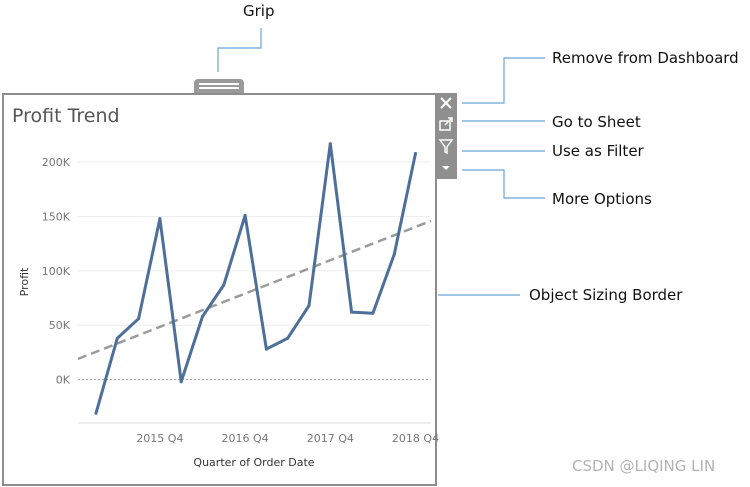 The image size is (750, 487). I want to click on more-options-callout-label: More Options, so click(602, 199).